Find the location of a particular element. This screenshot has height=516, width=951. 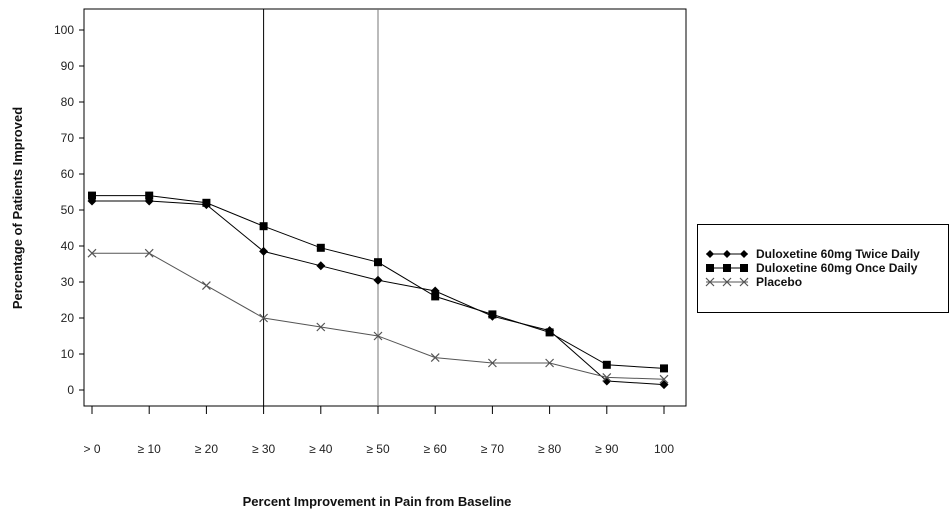

legend-item-twice-daily: Duloxetine 60mg Twice Daily is located at coordinates (826, 254).